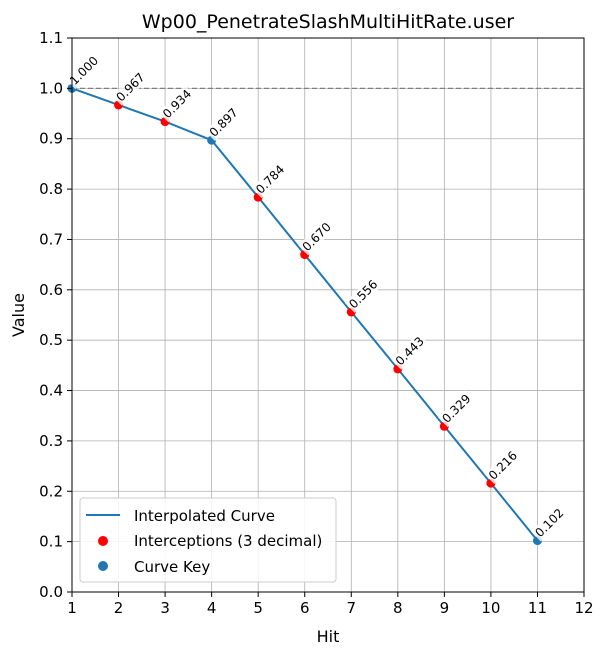 The height and width of the screenshot is (658, 605). What do you see at coordinates (51, 88) in the screenshot?
I see `y-tick-label: 1.0` at bounding box center [51, 88].